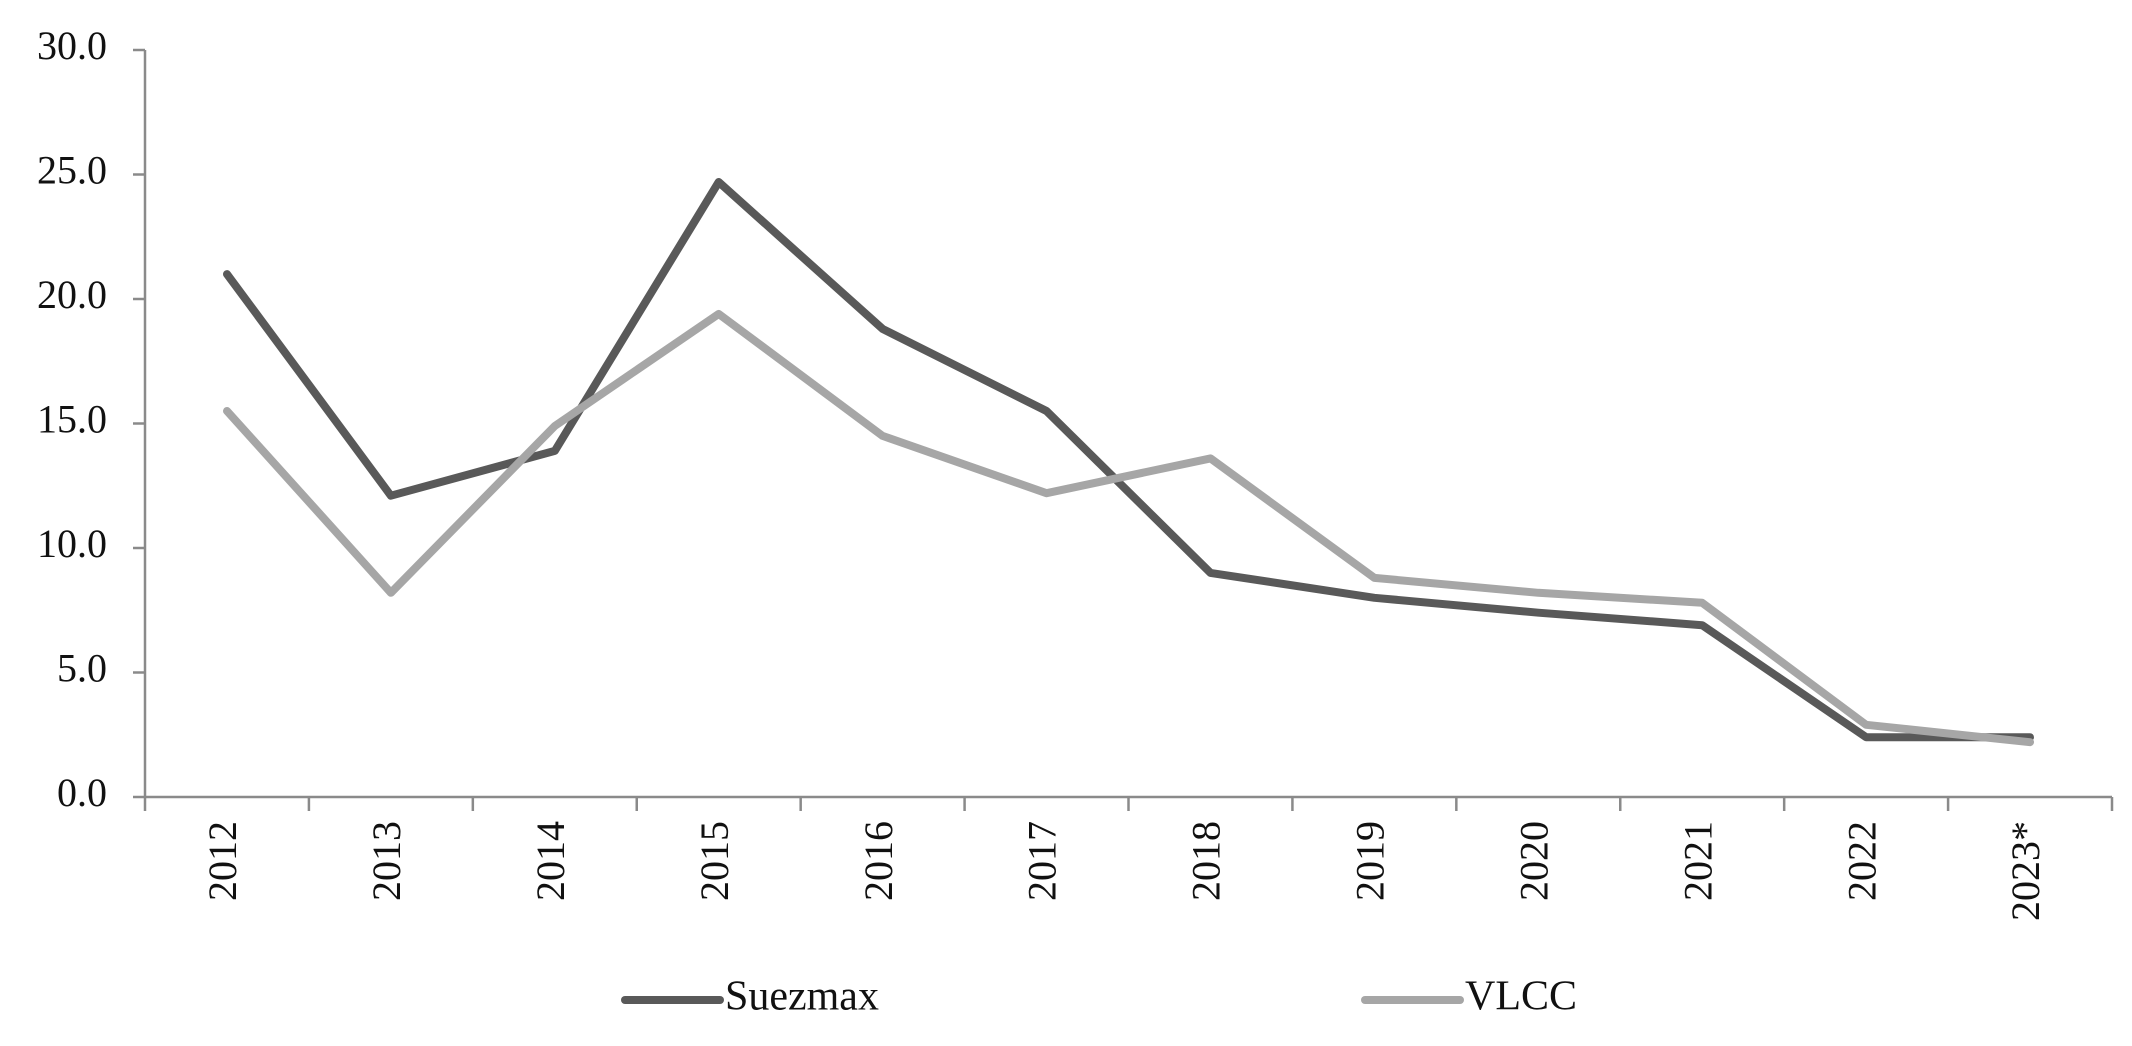 Image resolution: width=2132 pixels, height=1046 pixels. I want to click on x-tick-label: 2018, so click(1206, 861).